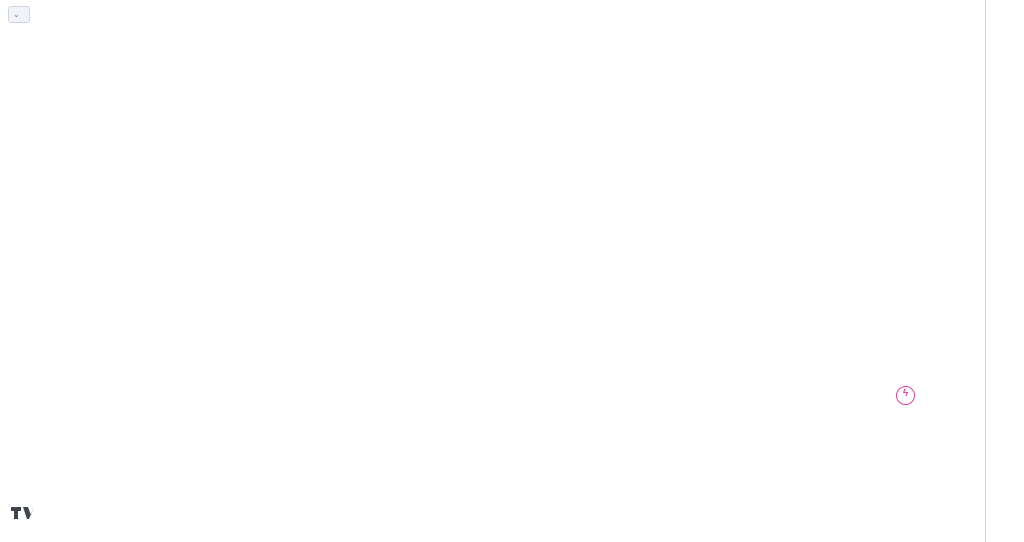  I want to click on axis-currency, so click(992, 8).